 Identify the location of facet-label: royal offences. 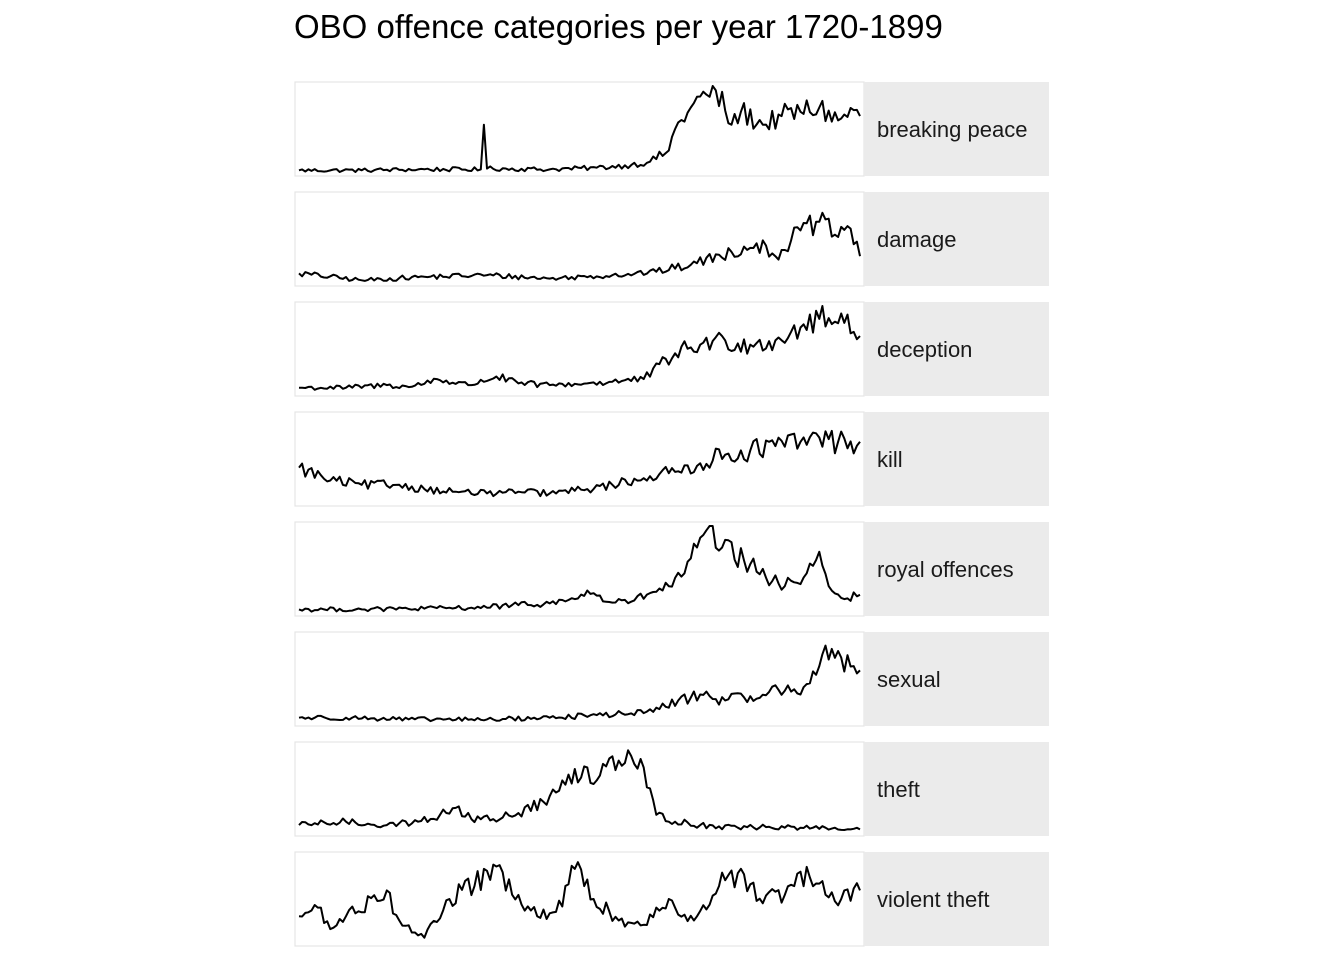
(945, 569).